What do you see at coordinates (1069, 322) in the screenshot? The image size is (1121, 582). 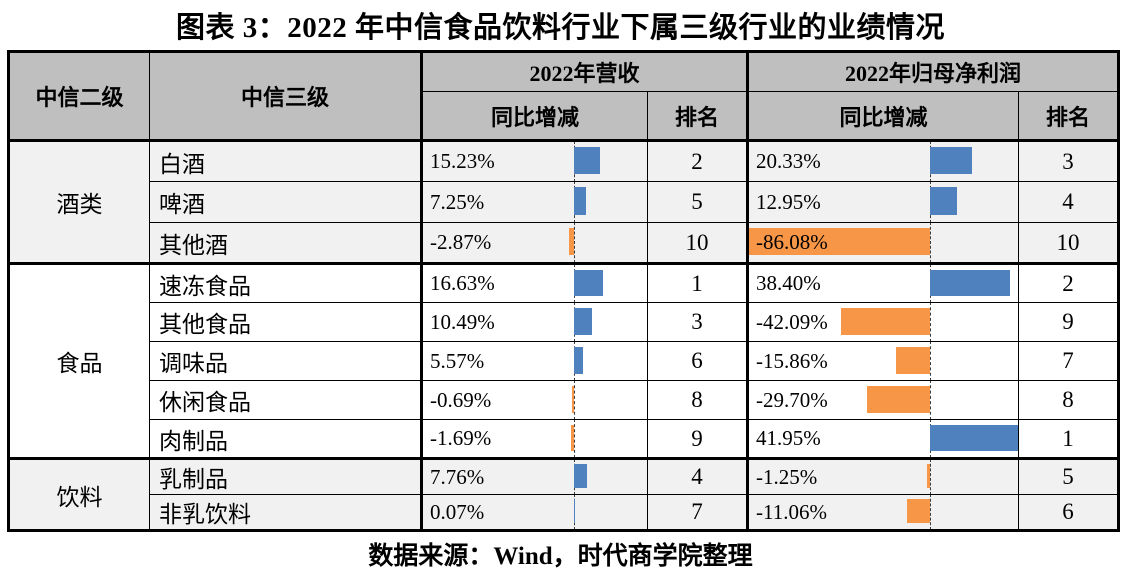 I see `profit-rank-cell: 9` at bounding box center [1069, 322].